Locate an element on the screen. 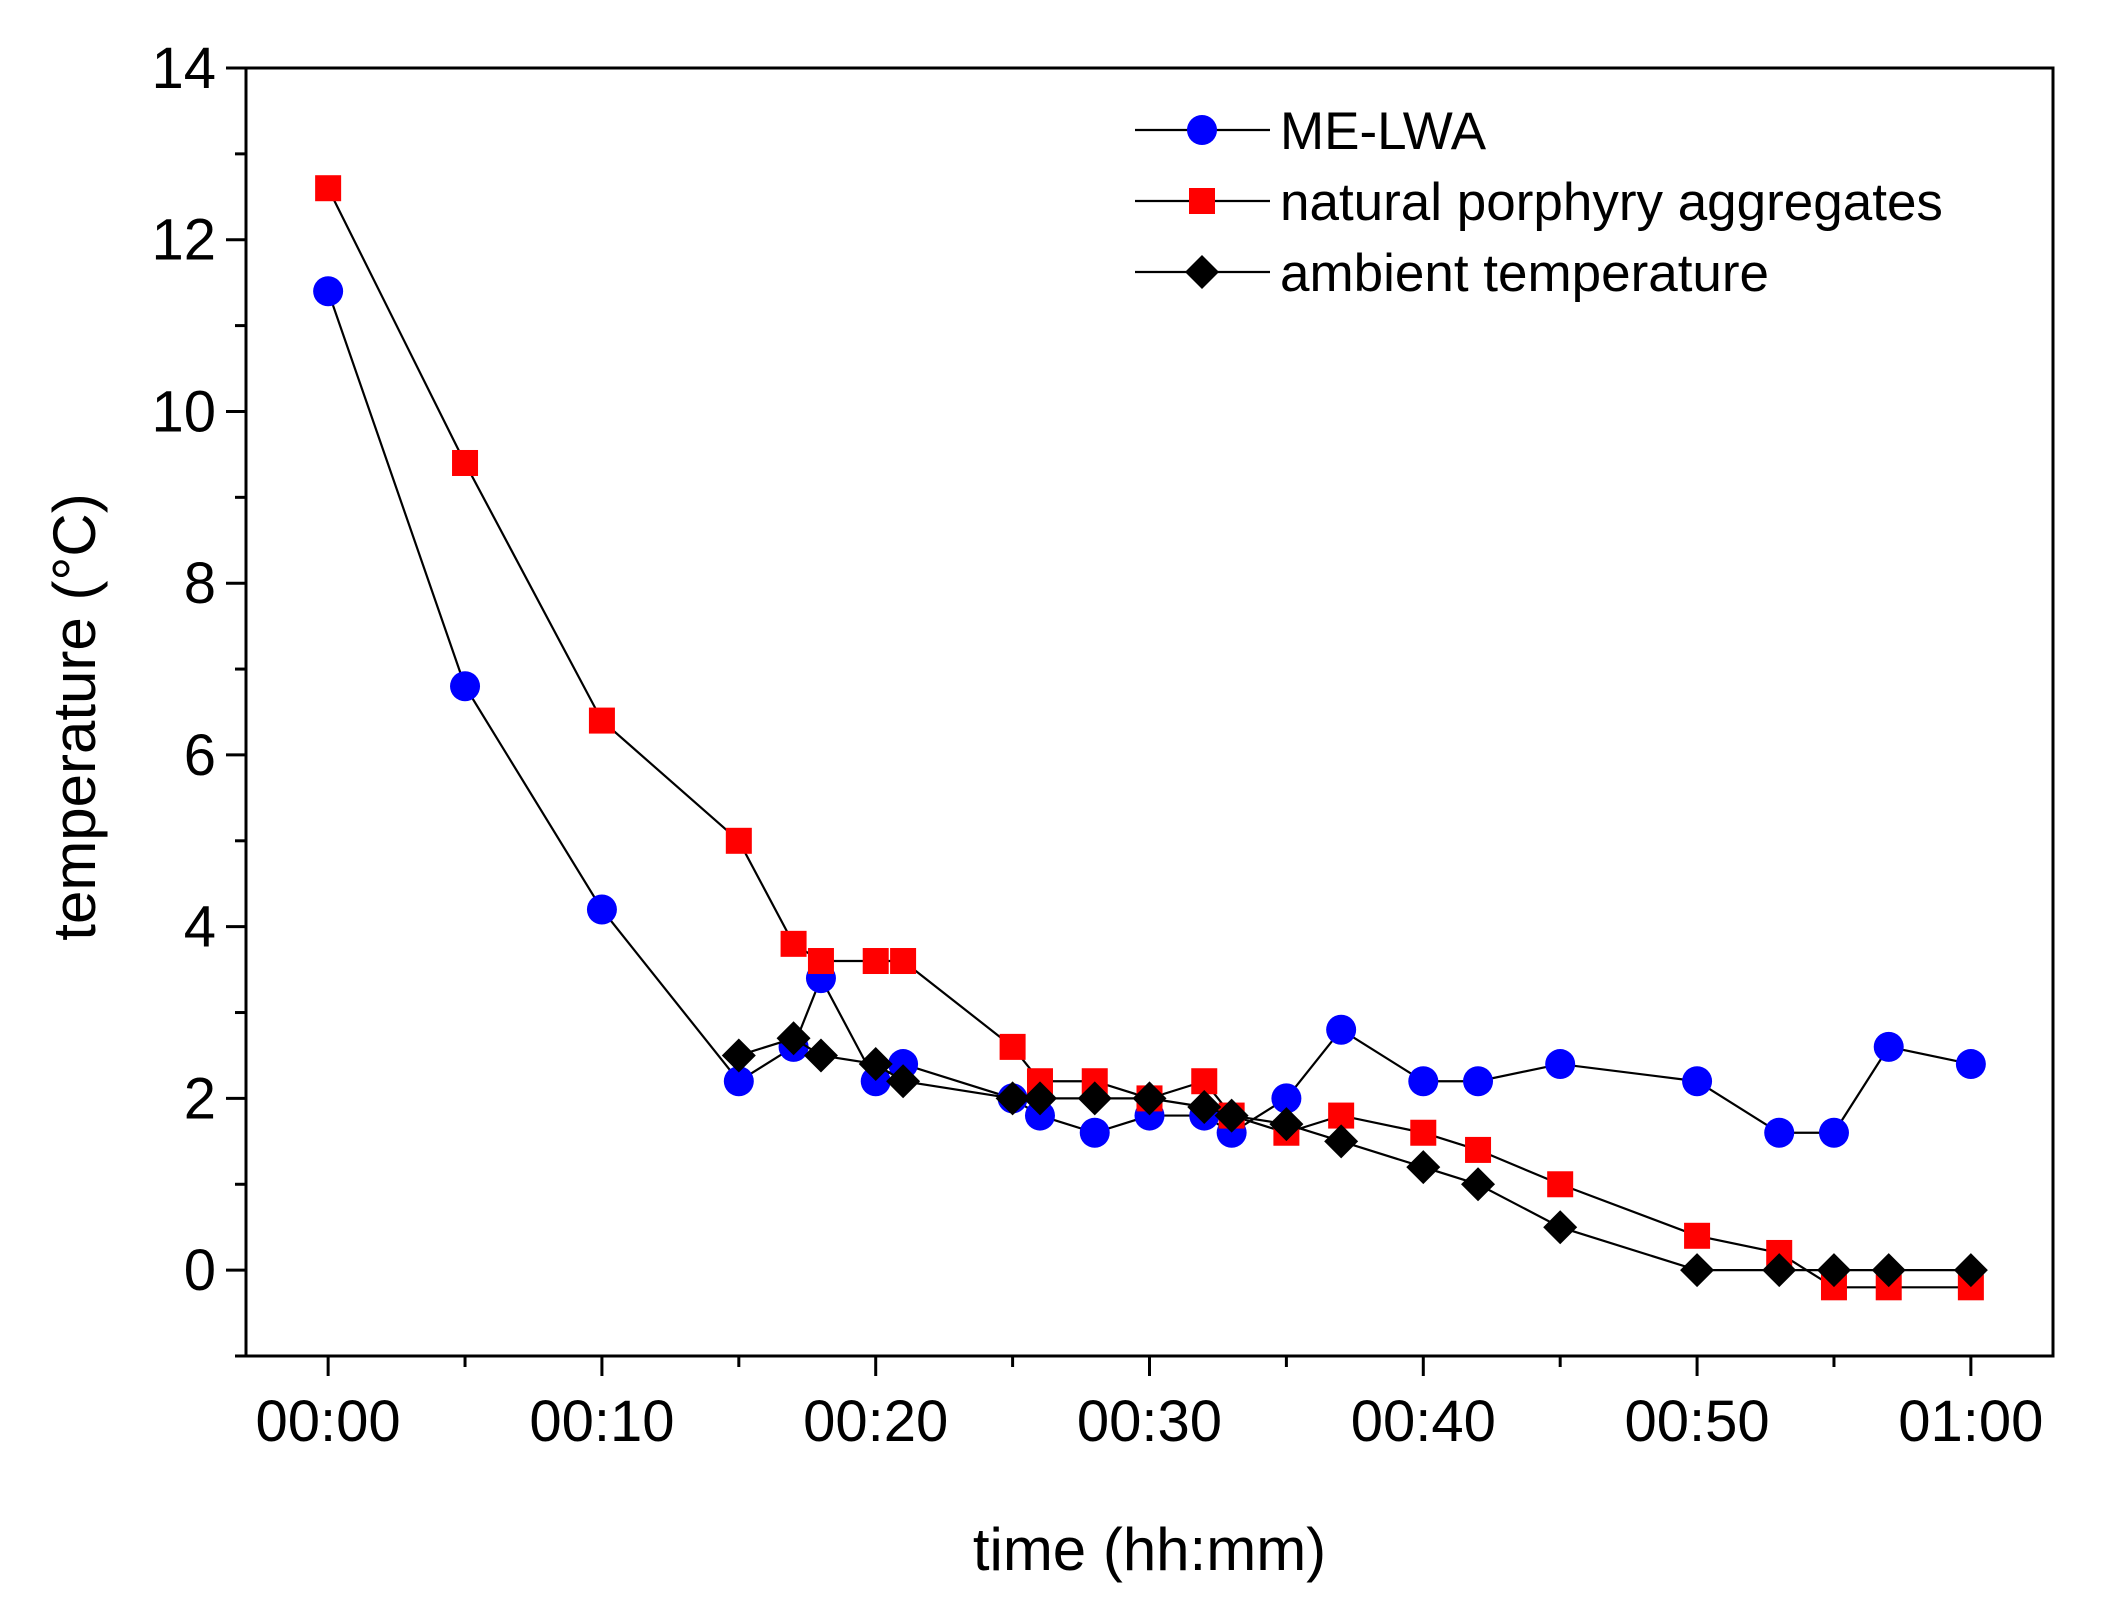 The height and width of the screenshot is (1597, 2101). legend-label: ME-LWA is located at coordinates (1383, 131).